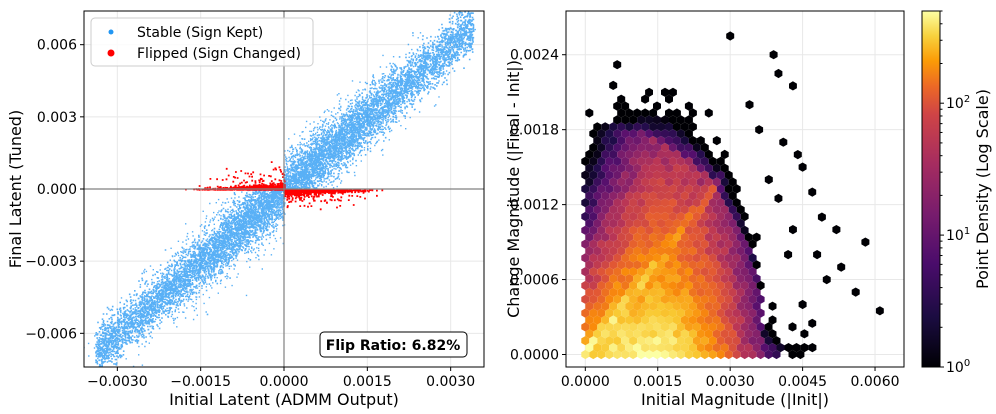 Image resolution: width=996 pixels, height=414 pixels. Describe the element at coordinates (730, 382) in the screenshot. I see `right-x-tick-label: 0.0030` at that location.